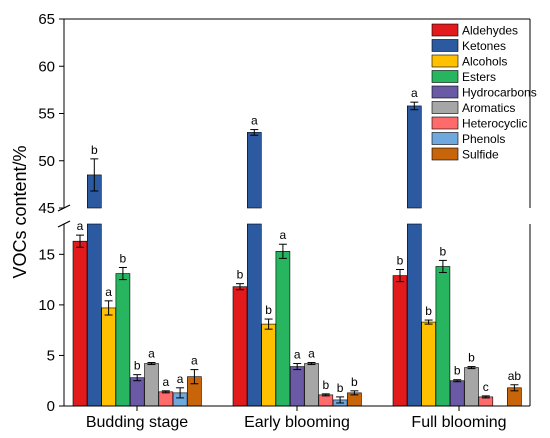 This screenshot has height=438, width=550. Describe the element at coordinates (479, 77) in the screenshot. I see `legend-entry: Esters` at that location.